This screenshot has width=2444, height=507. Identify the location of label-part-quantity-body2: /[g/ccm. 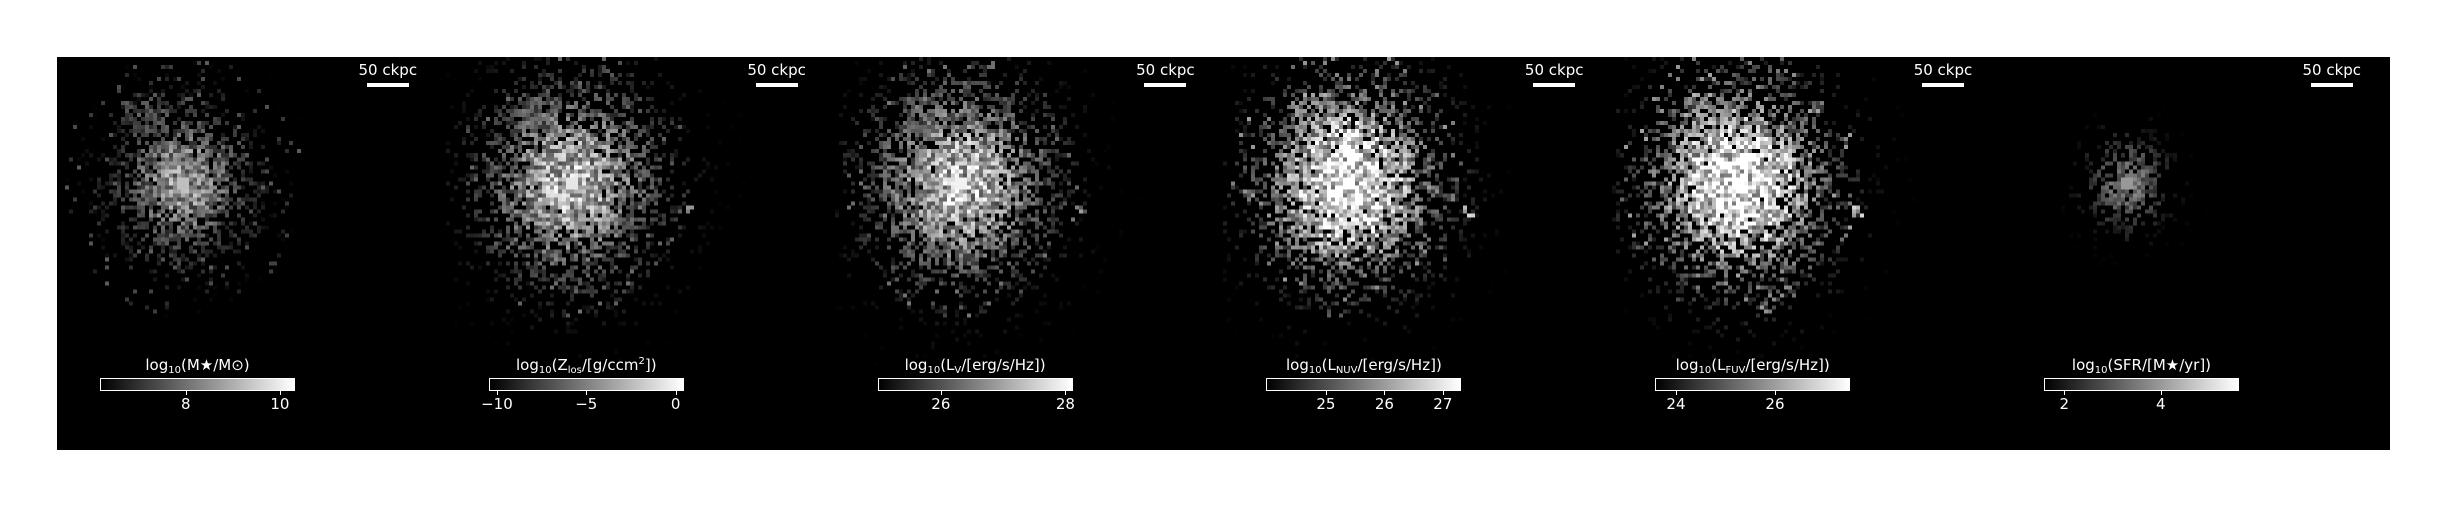
(610, 365).